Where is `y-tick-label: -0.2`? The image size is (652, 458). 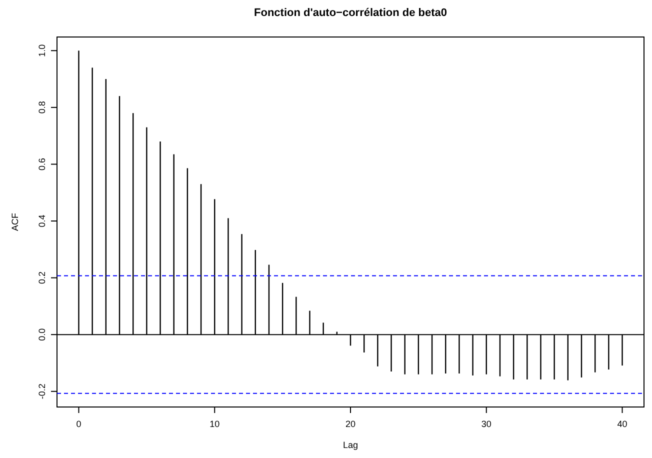
y-tick-label: -0.2 is located at coordinates (42, 392).